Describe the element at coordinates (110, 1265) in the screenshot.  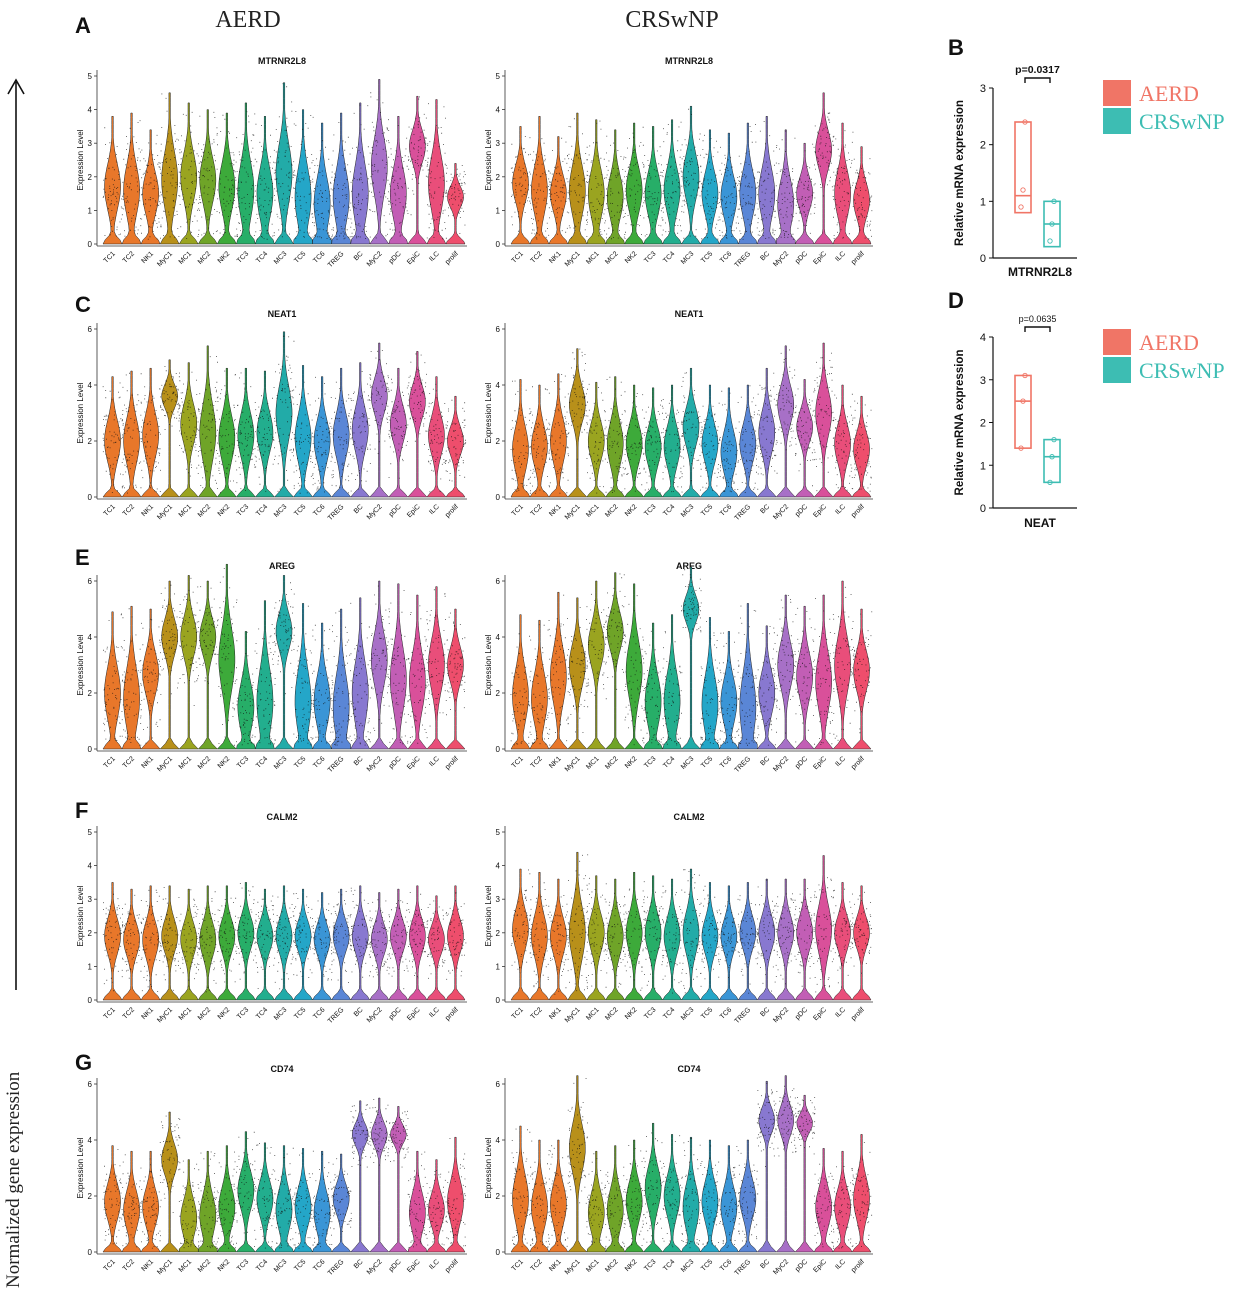
I see `x-tick-label: TC1` at that location.